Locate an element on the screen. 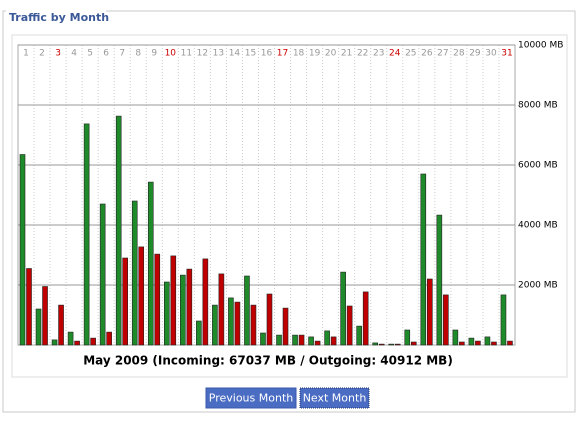  button-label: Next Month is located at coordinates (335, 398).